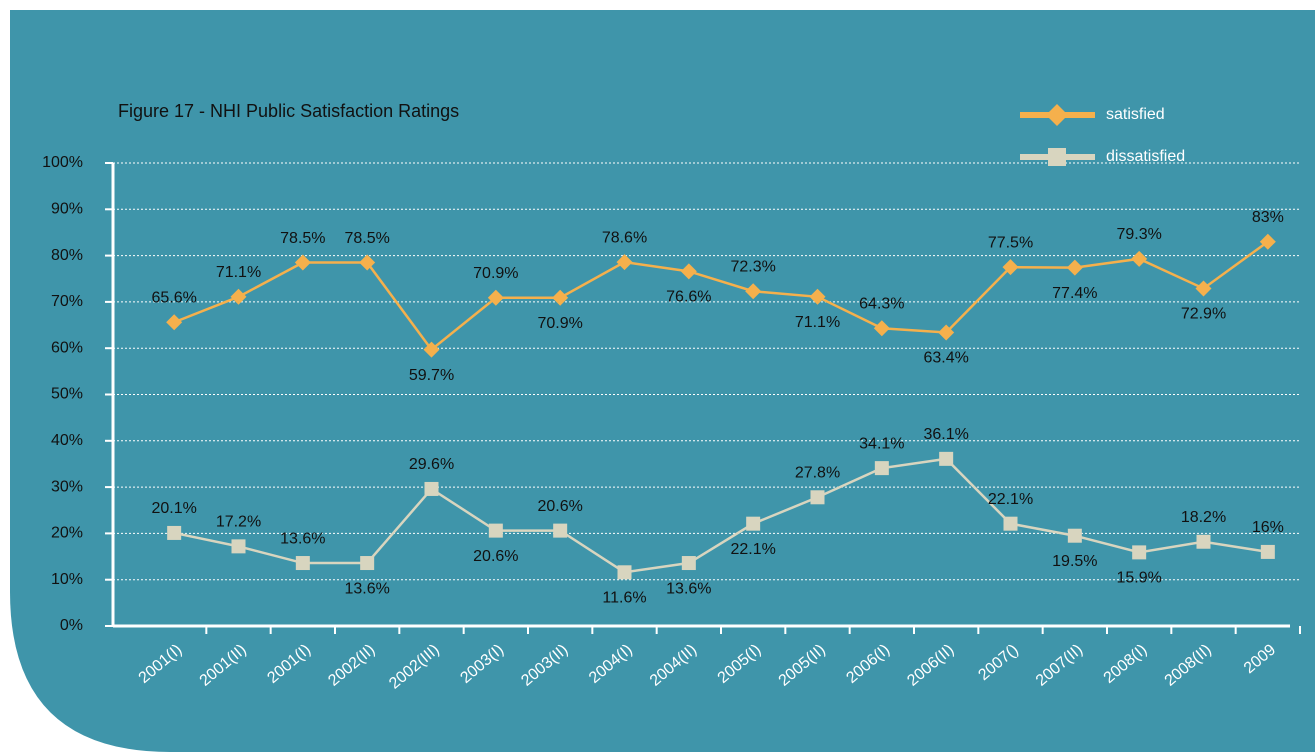 The width and height of the screenshot is (1315, 752). What do you see at coordinates (67, 347) in the screenshot?
I see `y-tick-label: 60%` at bounding box center [67, 347].